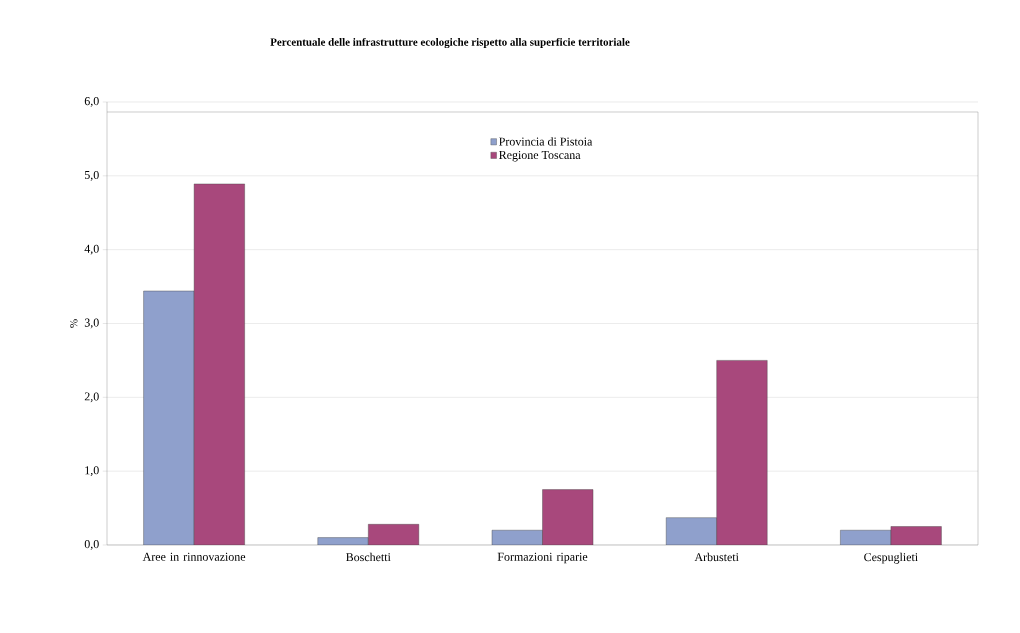  Describe the element at coordinates (716, 557) in the screenshot. I see `x-tick-label: Arbusteti` at that location.